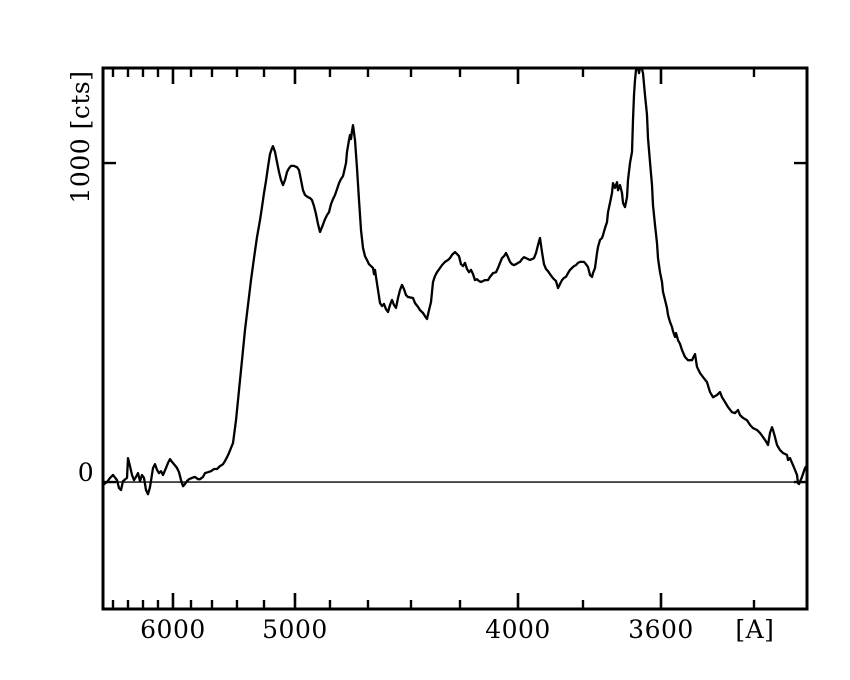  Describe the element at coordinates (661, 629) in the screenshot. I see `x-tick-label-3600: 3600` at that location.